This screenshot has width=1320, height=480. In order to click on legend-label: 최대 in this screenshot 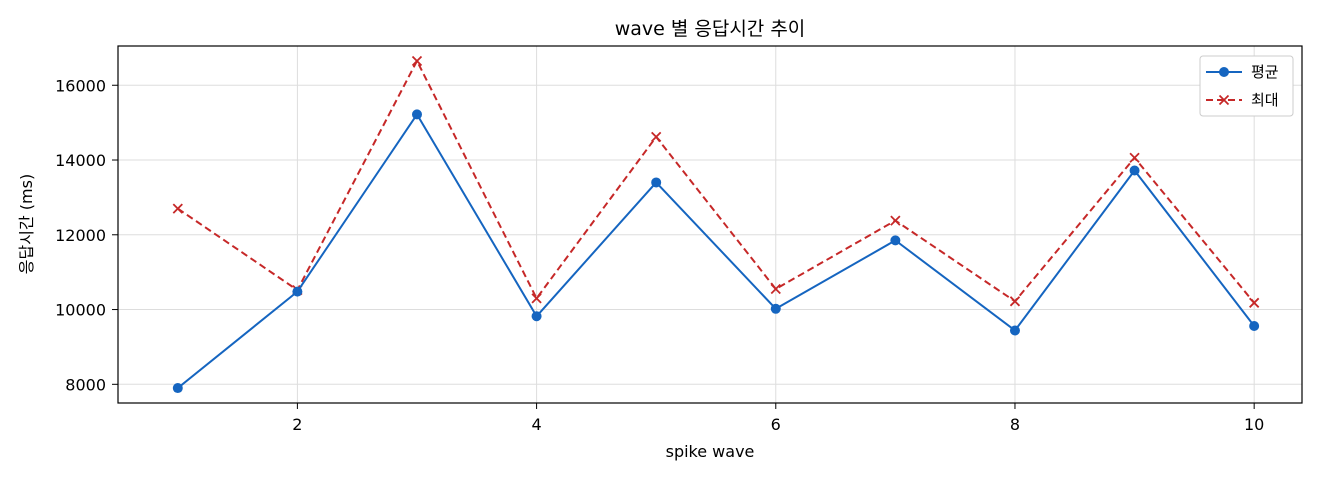, I will do `click(1265, 100)`.